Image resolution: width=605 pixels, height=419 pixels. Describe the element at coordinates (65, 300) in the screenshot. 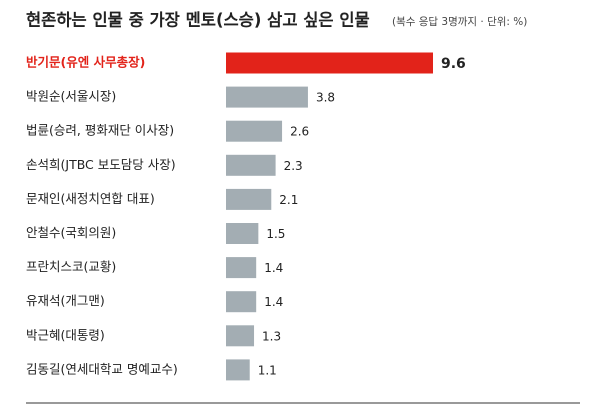

I see `category-label: 유재석(개그맨)` at that location.